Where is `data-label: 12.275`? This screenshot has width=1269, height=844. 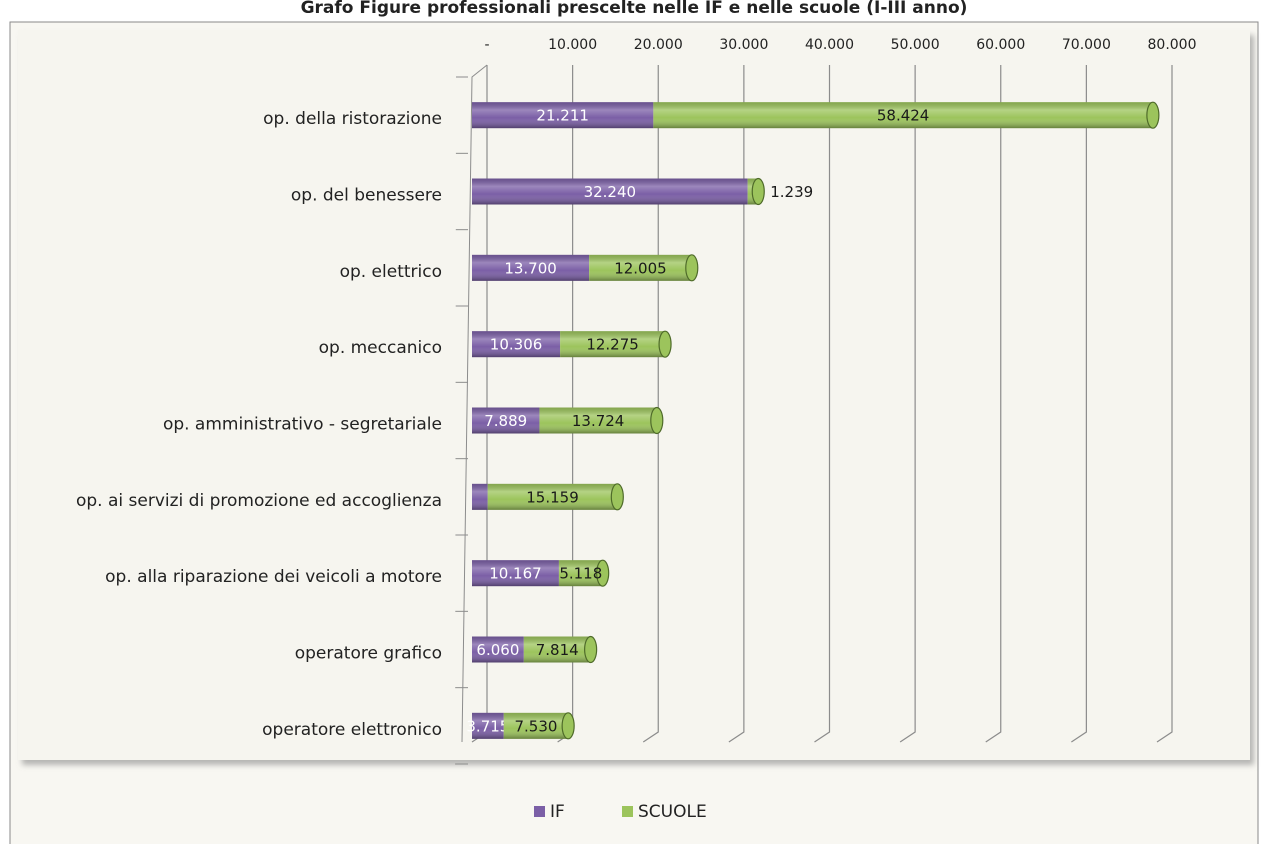
data-label: 12.275 is located at coordinates (612, 345).